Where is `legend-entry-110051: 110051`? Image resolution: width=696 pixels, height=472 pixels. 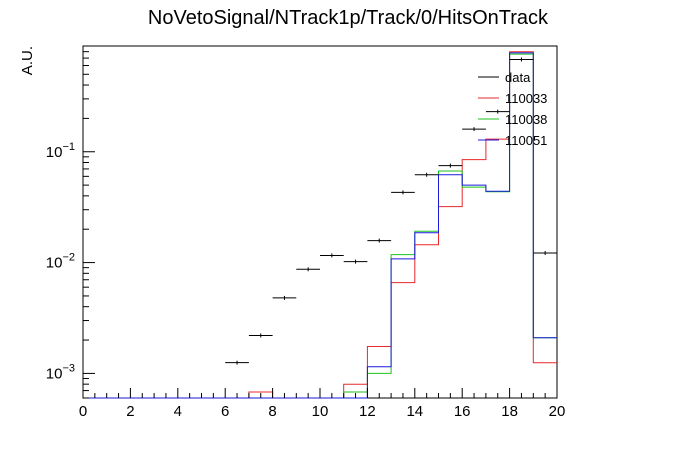 legend-entry-110051: 110051 is located at coordinates (512, 140).